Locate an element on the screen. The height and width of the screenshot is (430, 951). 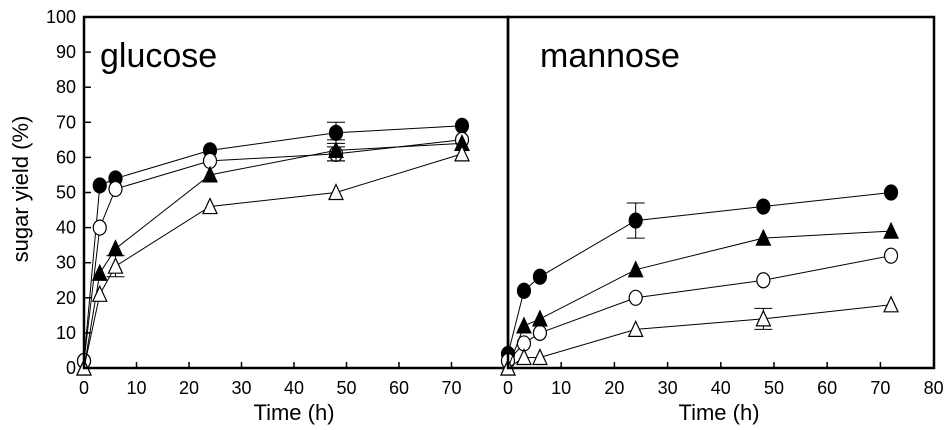
y-axis-title: sugar yield (%) is located at coordinates (20, 189).